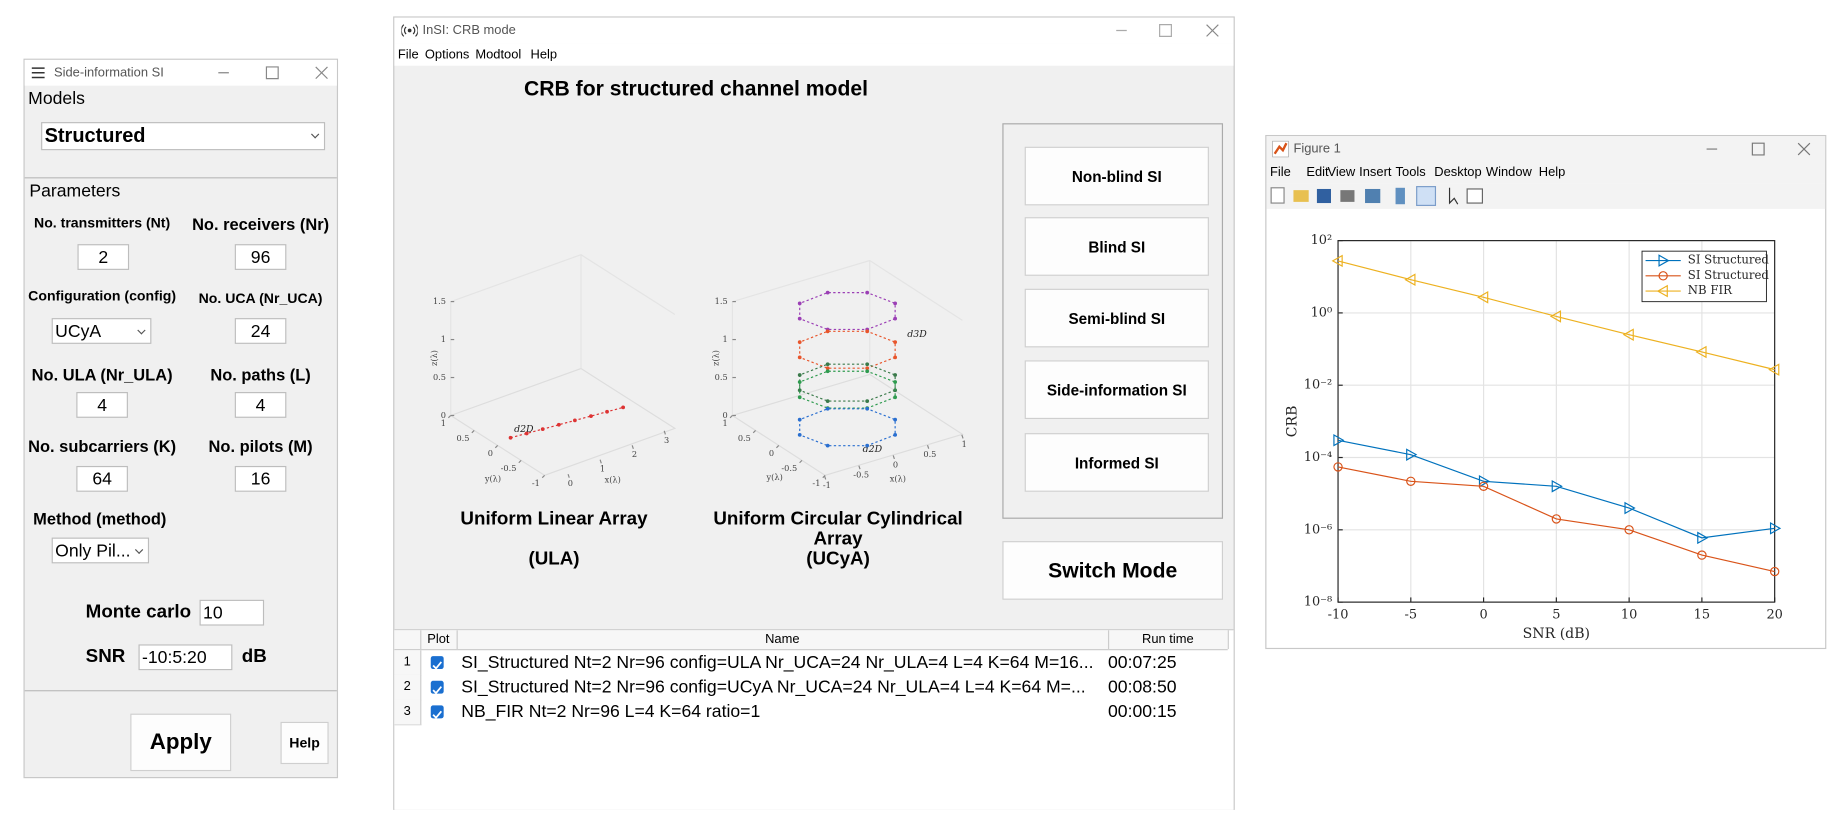 The image size is (1831, 830). I want to click on field-label: No. receivers (Nr), so click(261, 224).